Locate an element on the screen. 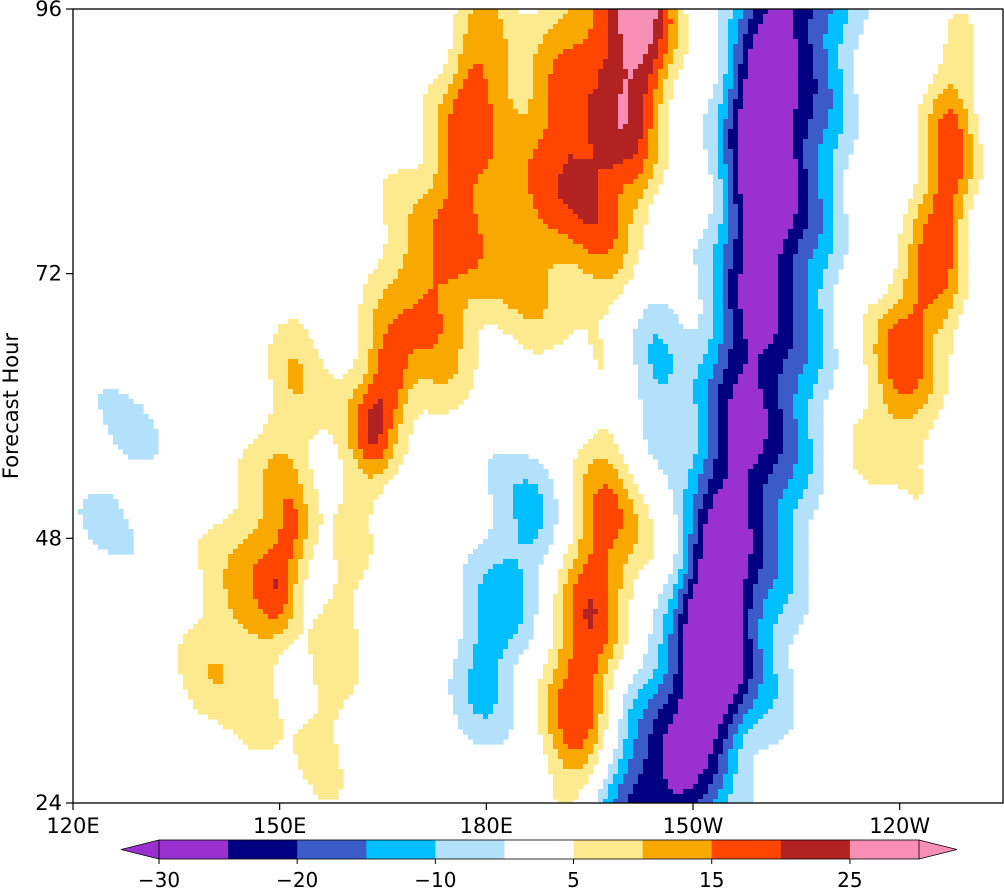  colorbar-label: −20 is located at coordinates (297, 880).